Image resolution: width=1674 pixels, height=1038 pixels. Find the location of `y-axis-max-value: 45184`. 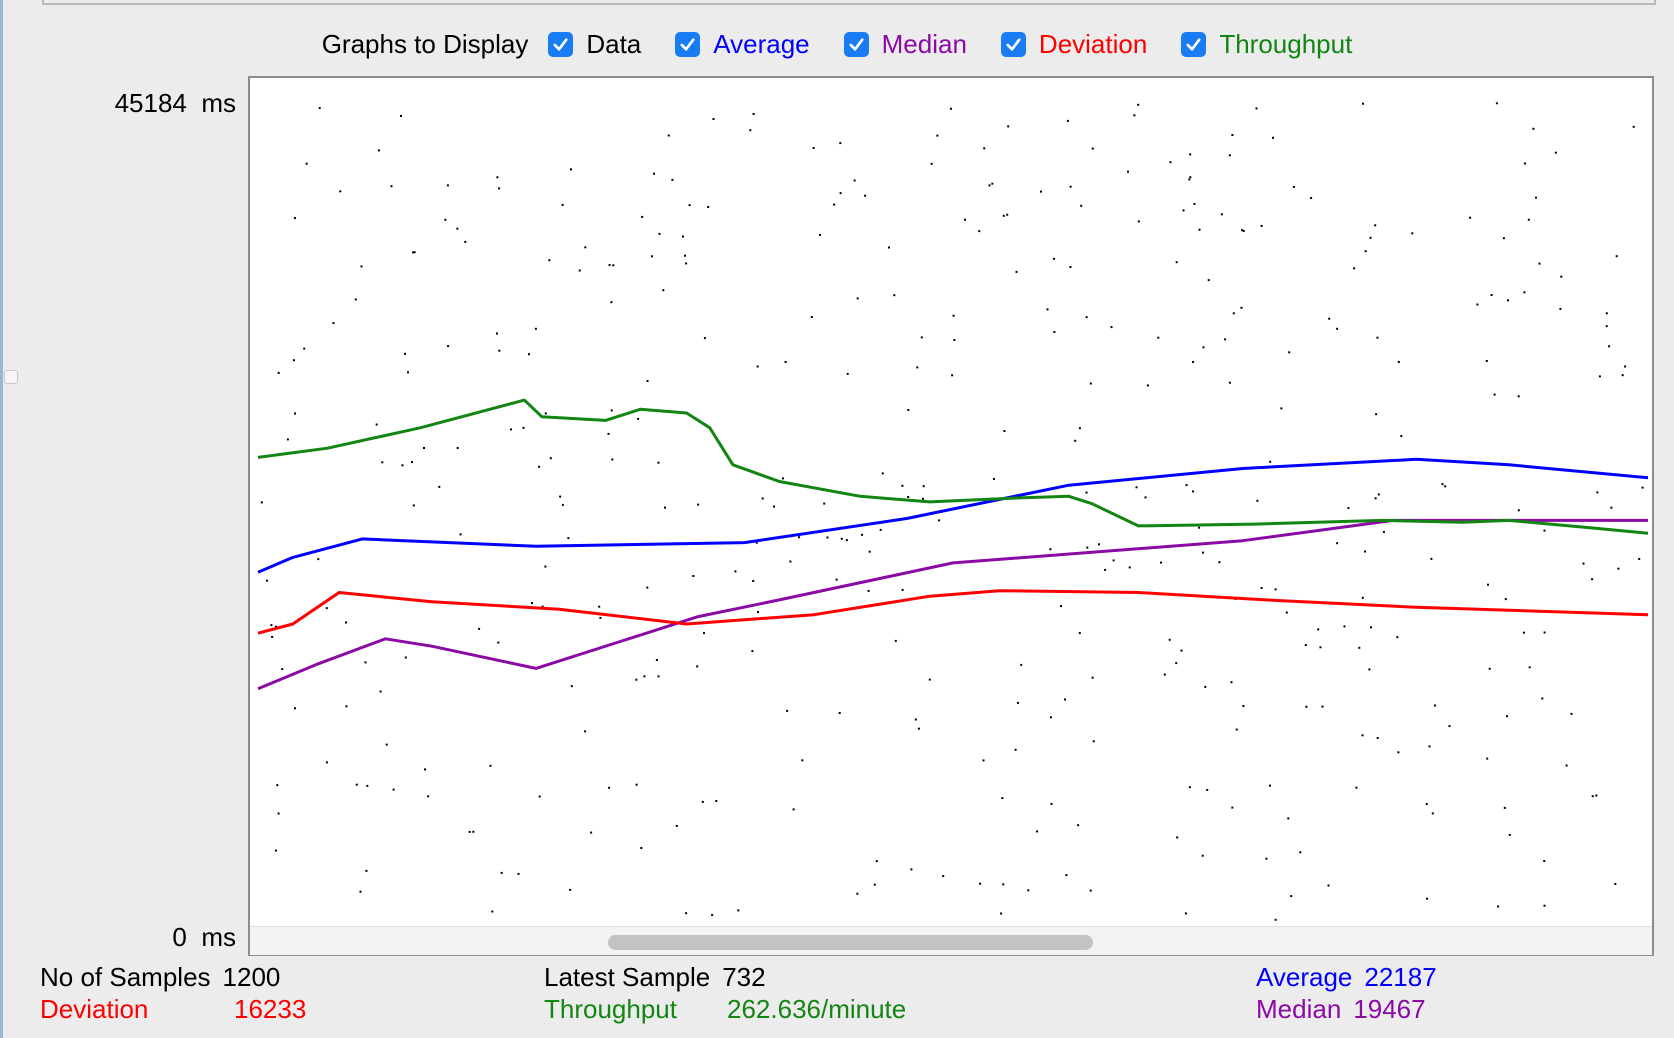

y-axis-max-value: 45184 is located at coordinates (150, 103).